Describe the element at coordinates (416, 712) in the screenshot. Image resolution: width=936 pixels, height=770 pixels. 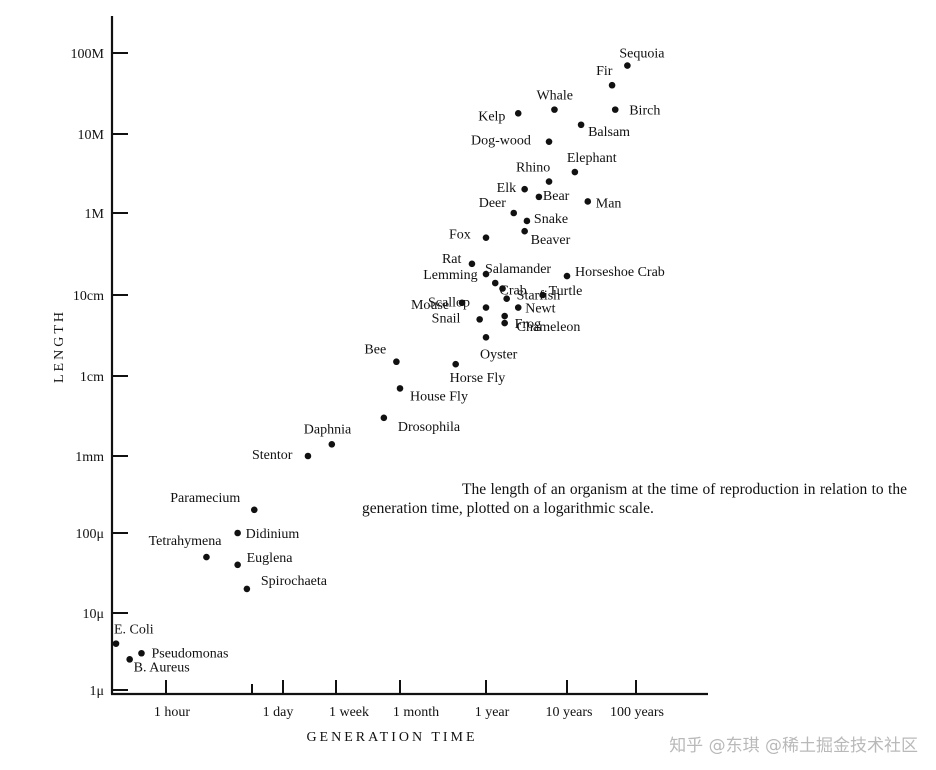
I see `x-tick-label: 1 month` at that location.